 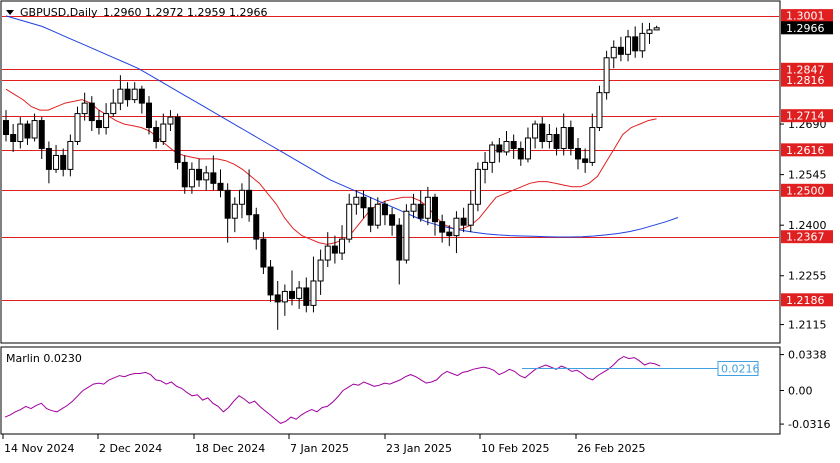 I want to click on level-price-tag: 1.3001, so click(x=807, y=16).